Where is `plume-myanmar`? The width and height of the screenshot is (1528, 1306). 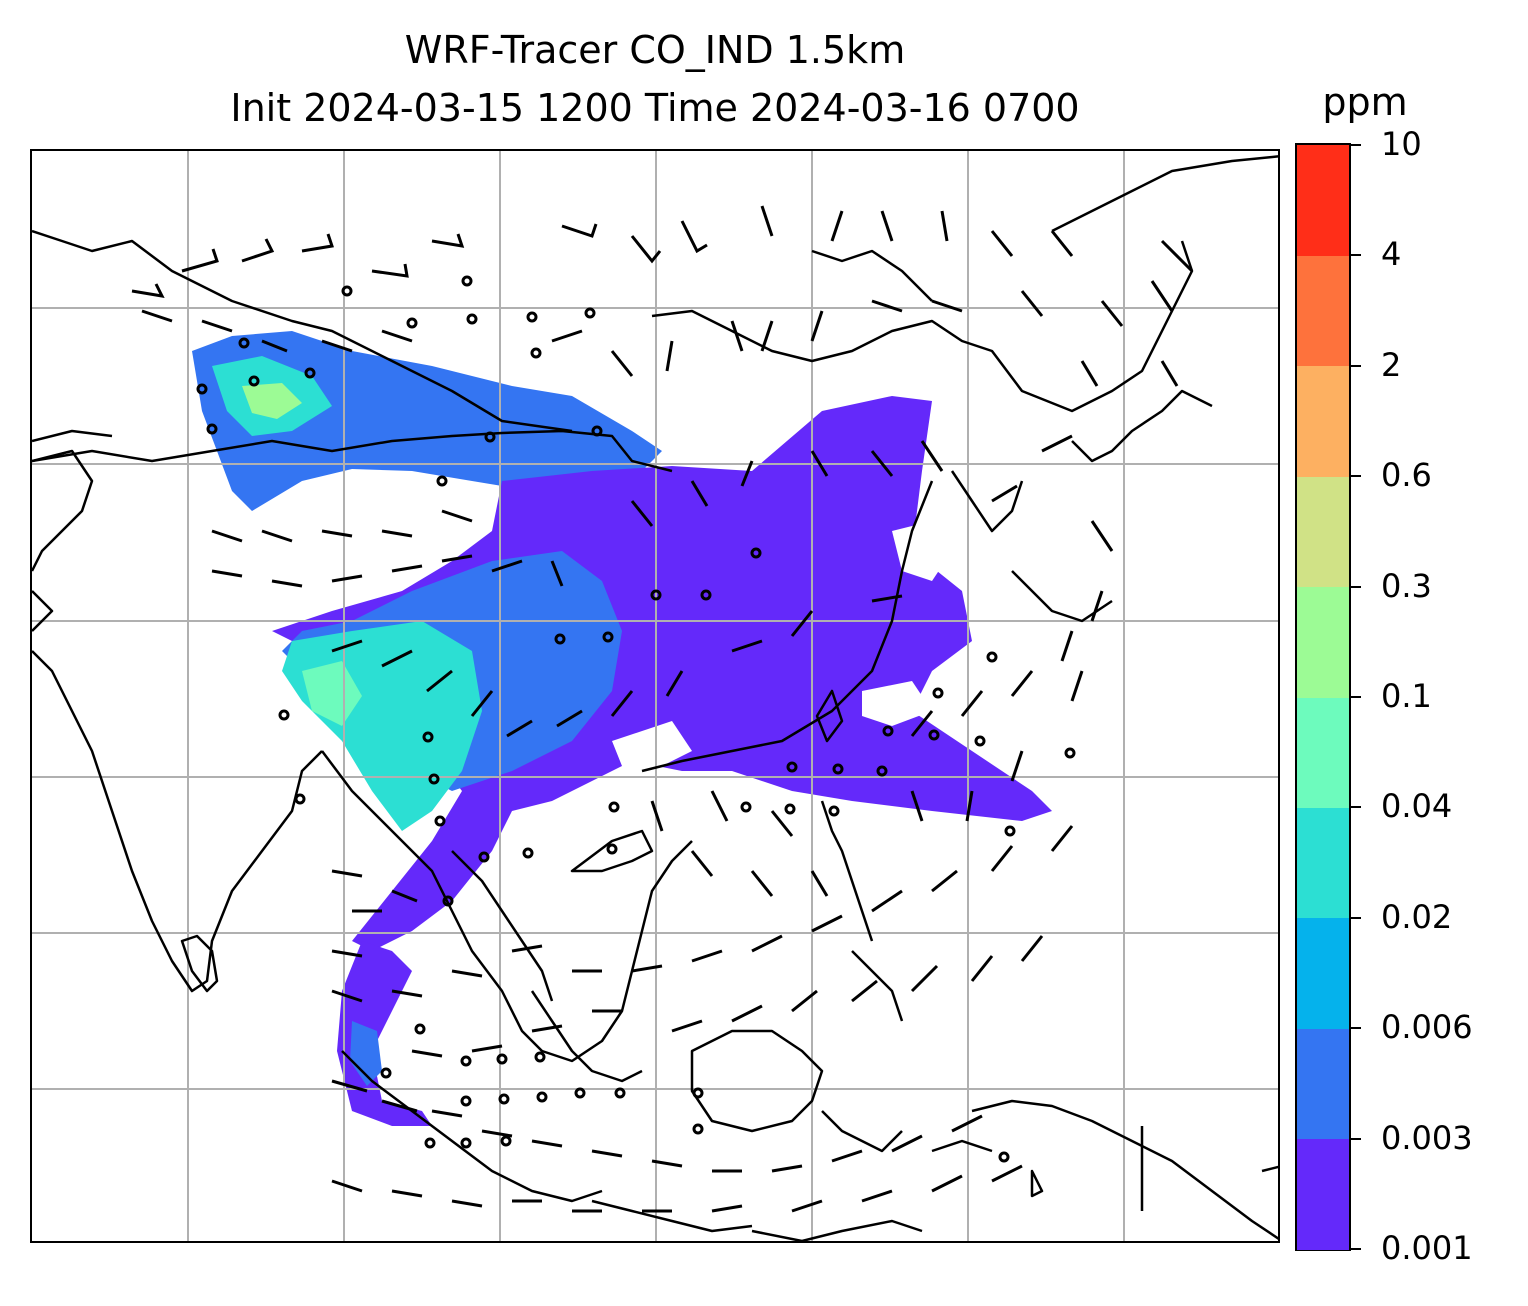 plume-myanmar is located at coordinates (382, 726).